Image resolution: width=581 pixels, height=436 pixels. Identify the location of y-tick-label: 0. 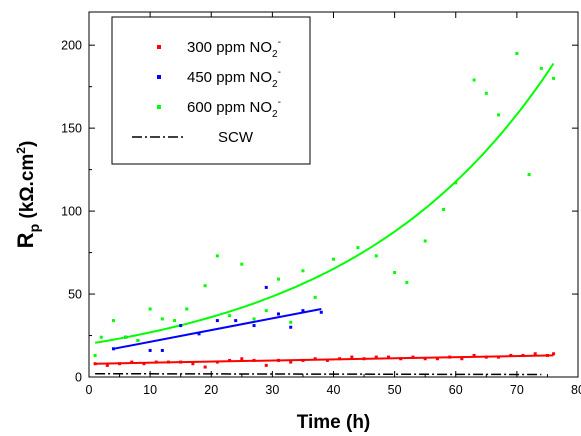
(78, 378).